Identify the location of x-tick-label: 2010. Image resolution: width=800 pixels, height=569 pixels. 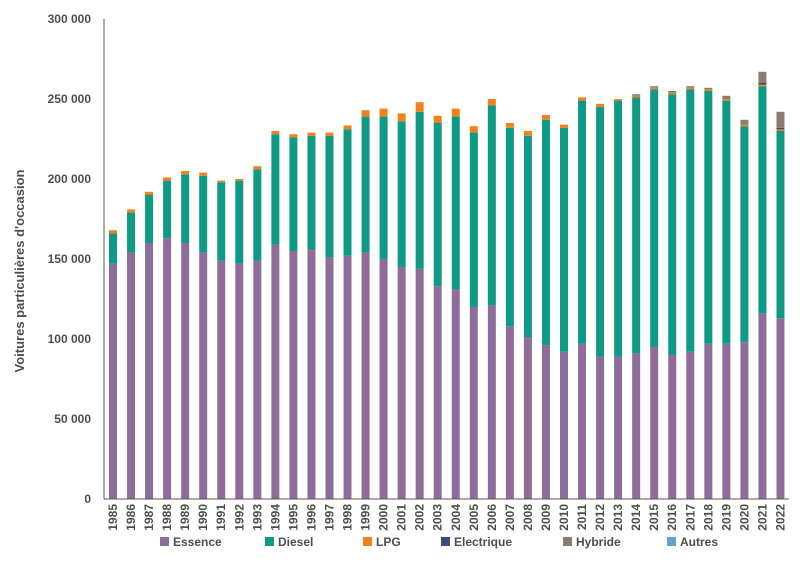
(564, 517).